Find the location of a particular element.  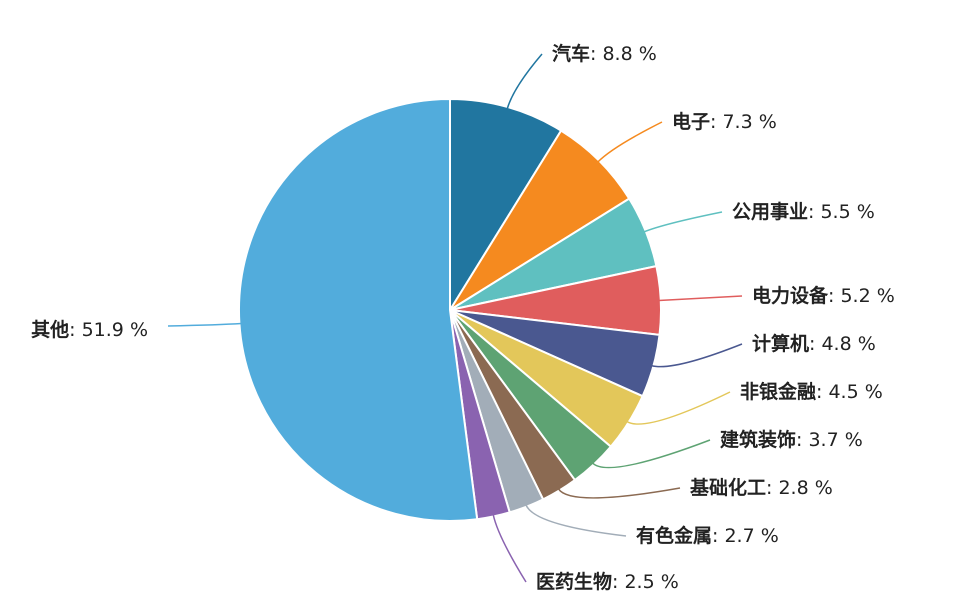

slice-label: 非银金融: 4.5 % is located at coordinates (811, 391).